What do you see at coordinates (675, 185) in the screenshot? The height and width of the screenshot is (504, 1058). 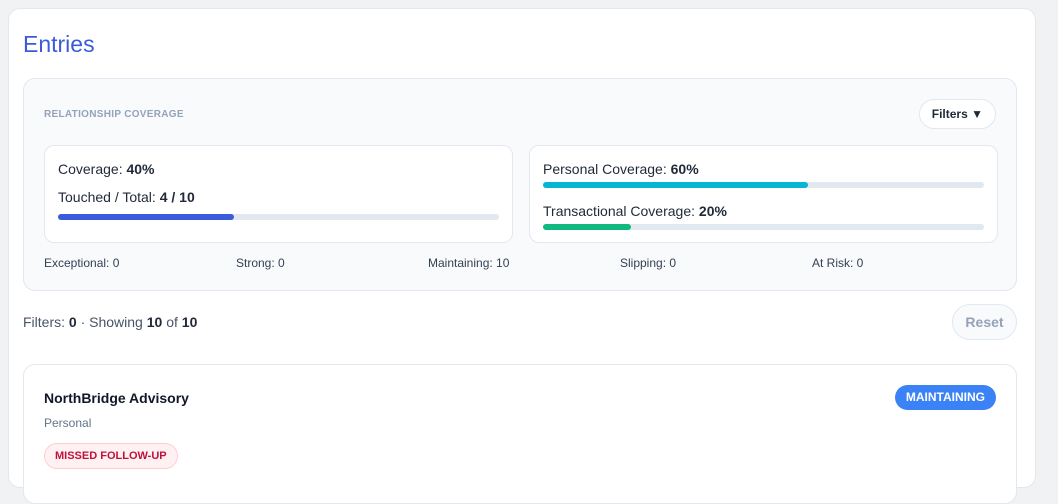 I see `personal-progress-fill` at bounding box center [675, 185].